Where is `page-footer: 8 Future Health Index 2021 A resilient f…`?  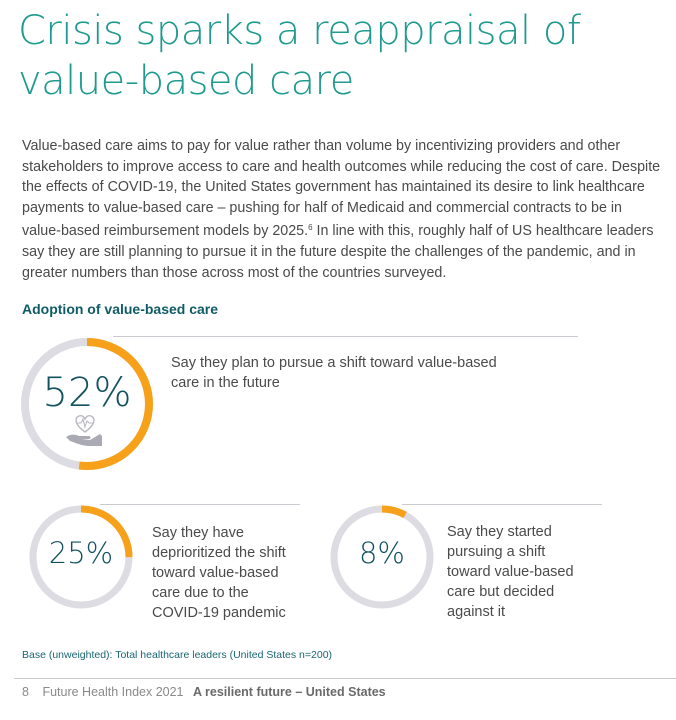
page-footer: 8 Future Health Index 2021 A resilient f… is located at coordinates (204, 692).